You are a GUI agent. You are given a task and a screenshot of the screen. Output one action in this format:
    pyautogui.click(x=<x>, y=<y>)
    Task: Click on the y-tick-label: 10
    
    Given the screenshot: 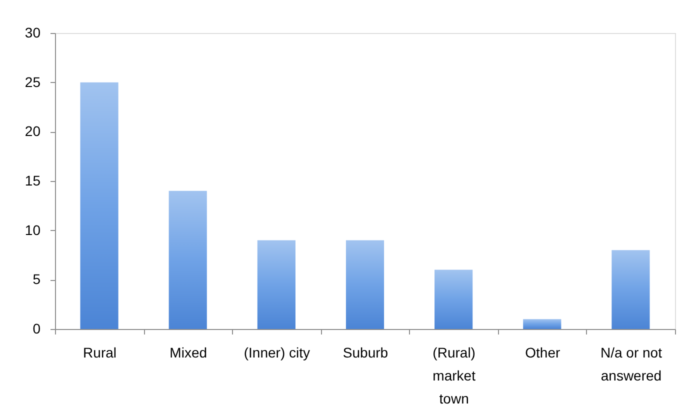 What is the action you would take?
    pyautogui.click(x=32, y=230)
    